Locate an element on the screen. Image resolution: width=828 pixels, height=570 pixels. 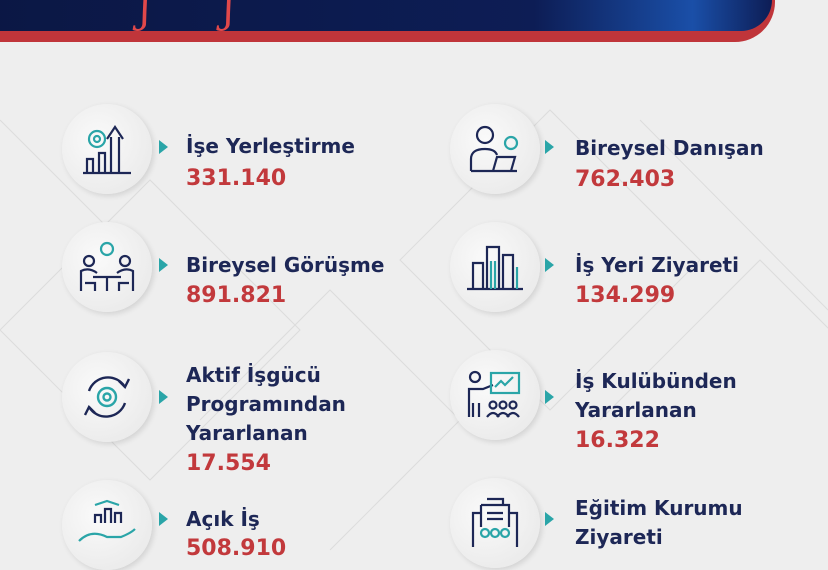
item-value: 508.910 is located at coordinates (236, 548).